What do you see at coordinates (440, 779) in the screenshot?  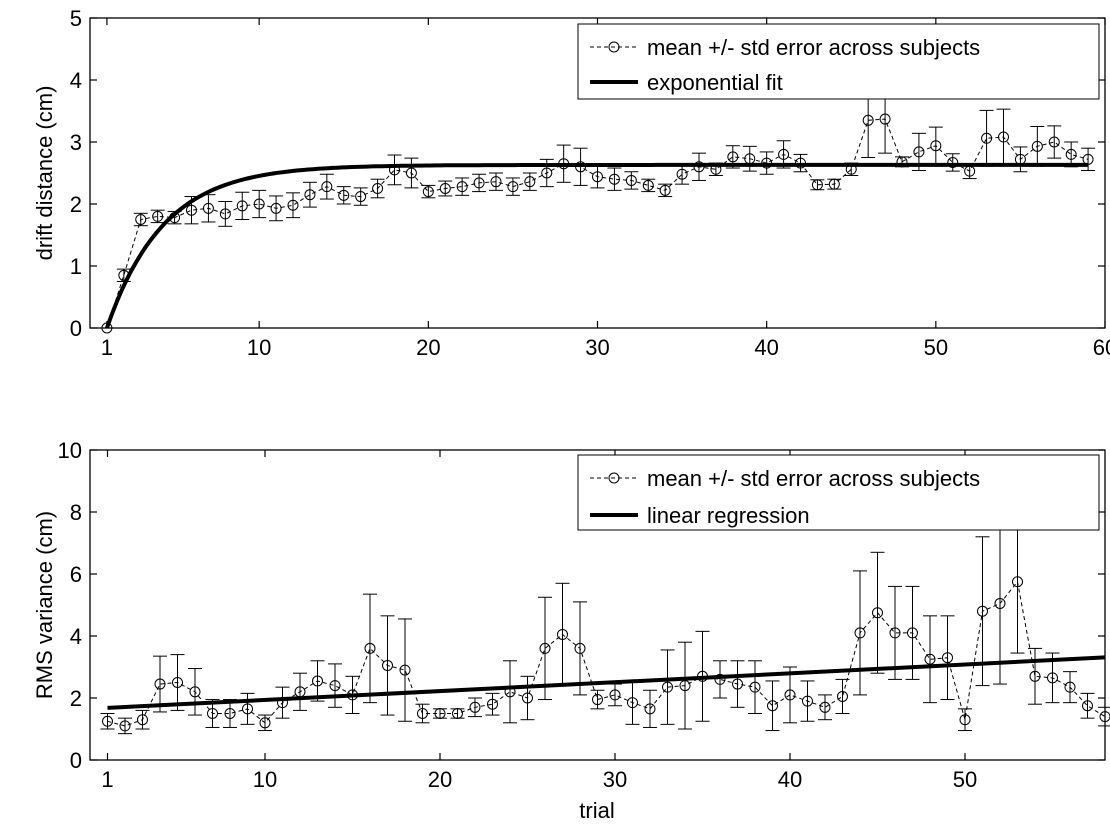 I see `xtick-bottom-label: 20` at bounding box center [440, 779].